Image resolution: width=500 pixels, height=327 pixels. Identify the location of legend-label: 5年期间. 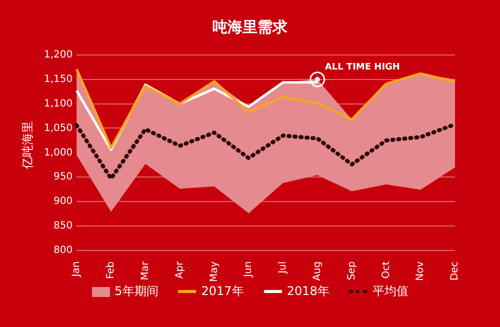
(136, 291).